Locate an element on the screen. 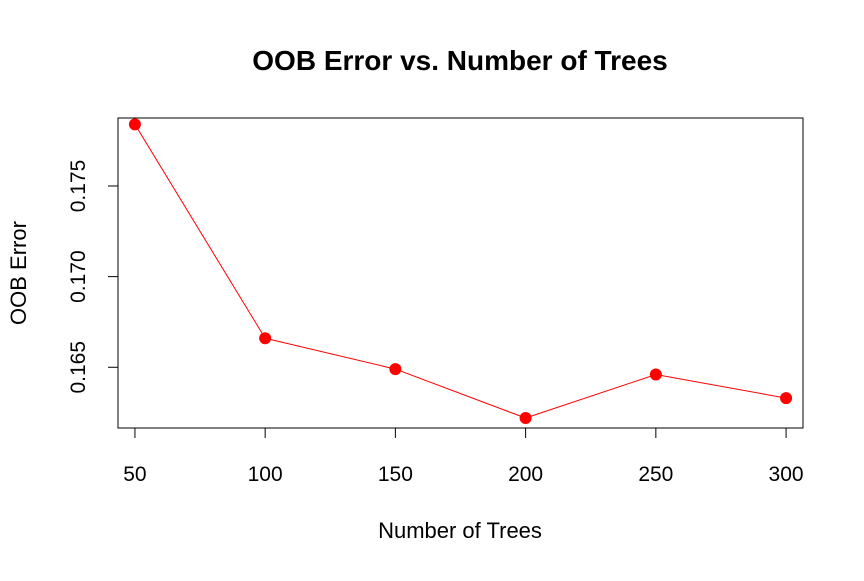 The width and height of the screenshot is (864, 581). x-tick-label: 250 is located at coordinates (655, 474).